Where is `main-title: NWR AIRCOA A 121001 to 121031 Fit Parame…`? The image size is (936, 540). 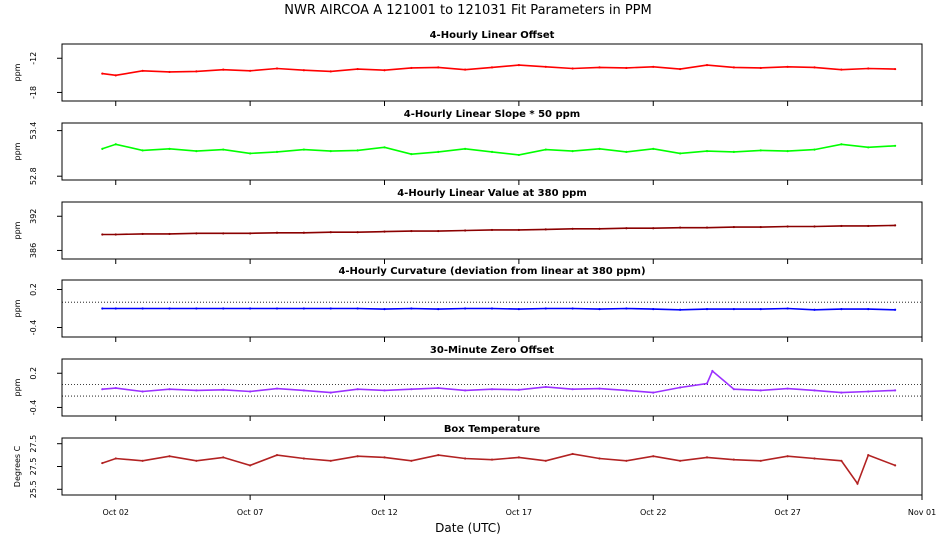
main-title: NWR AIRCOA A 121001 to 121031 Fit Parame… is located at coordinates (467, 10).